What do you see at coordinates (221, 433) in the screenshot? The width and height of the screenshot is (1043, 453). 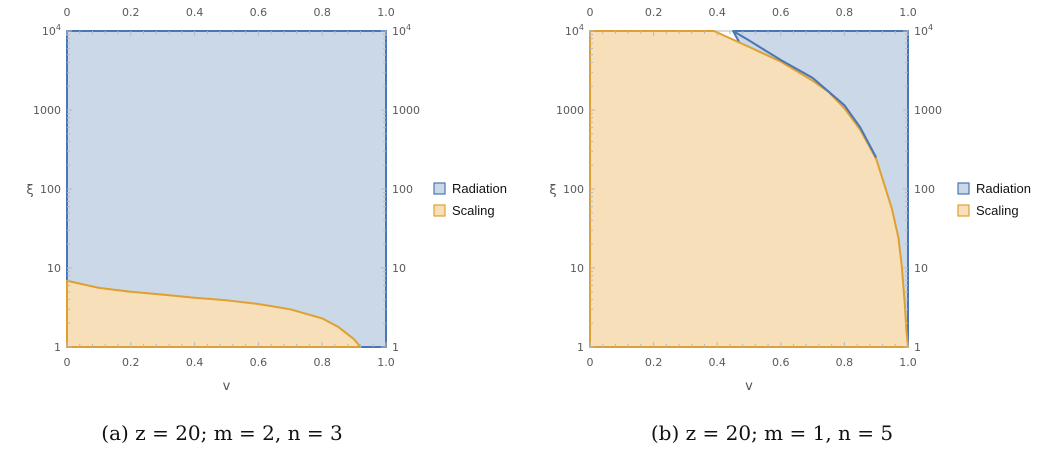 I see `panel-caption: (a) z = 20; m = 2, n = 3` at bounding box center [221, 433].